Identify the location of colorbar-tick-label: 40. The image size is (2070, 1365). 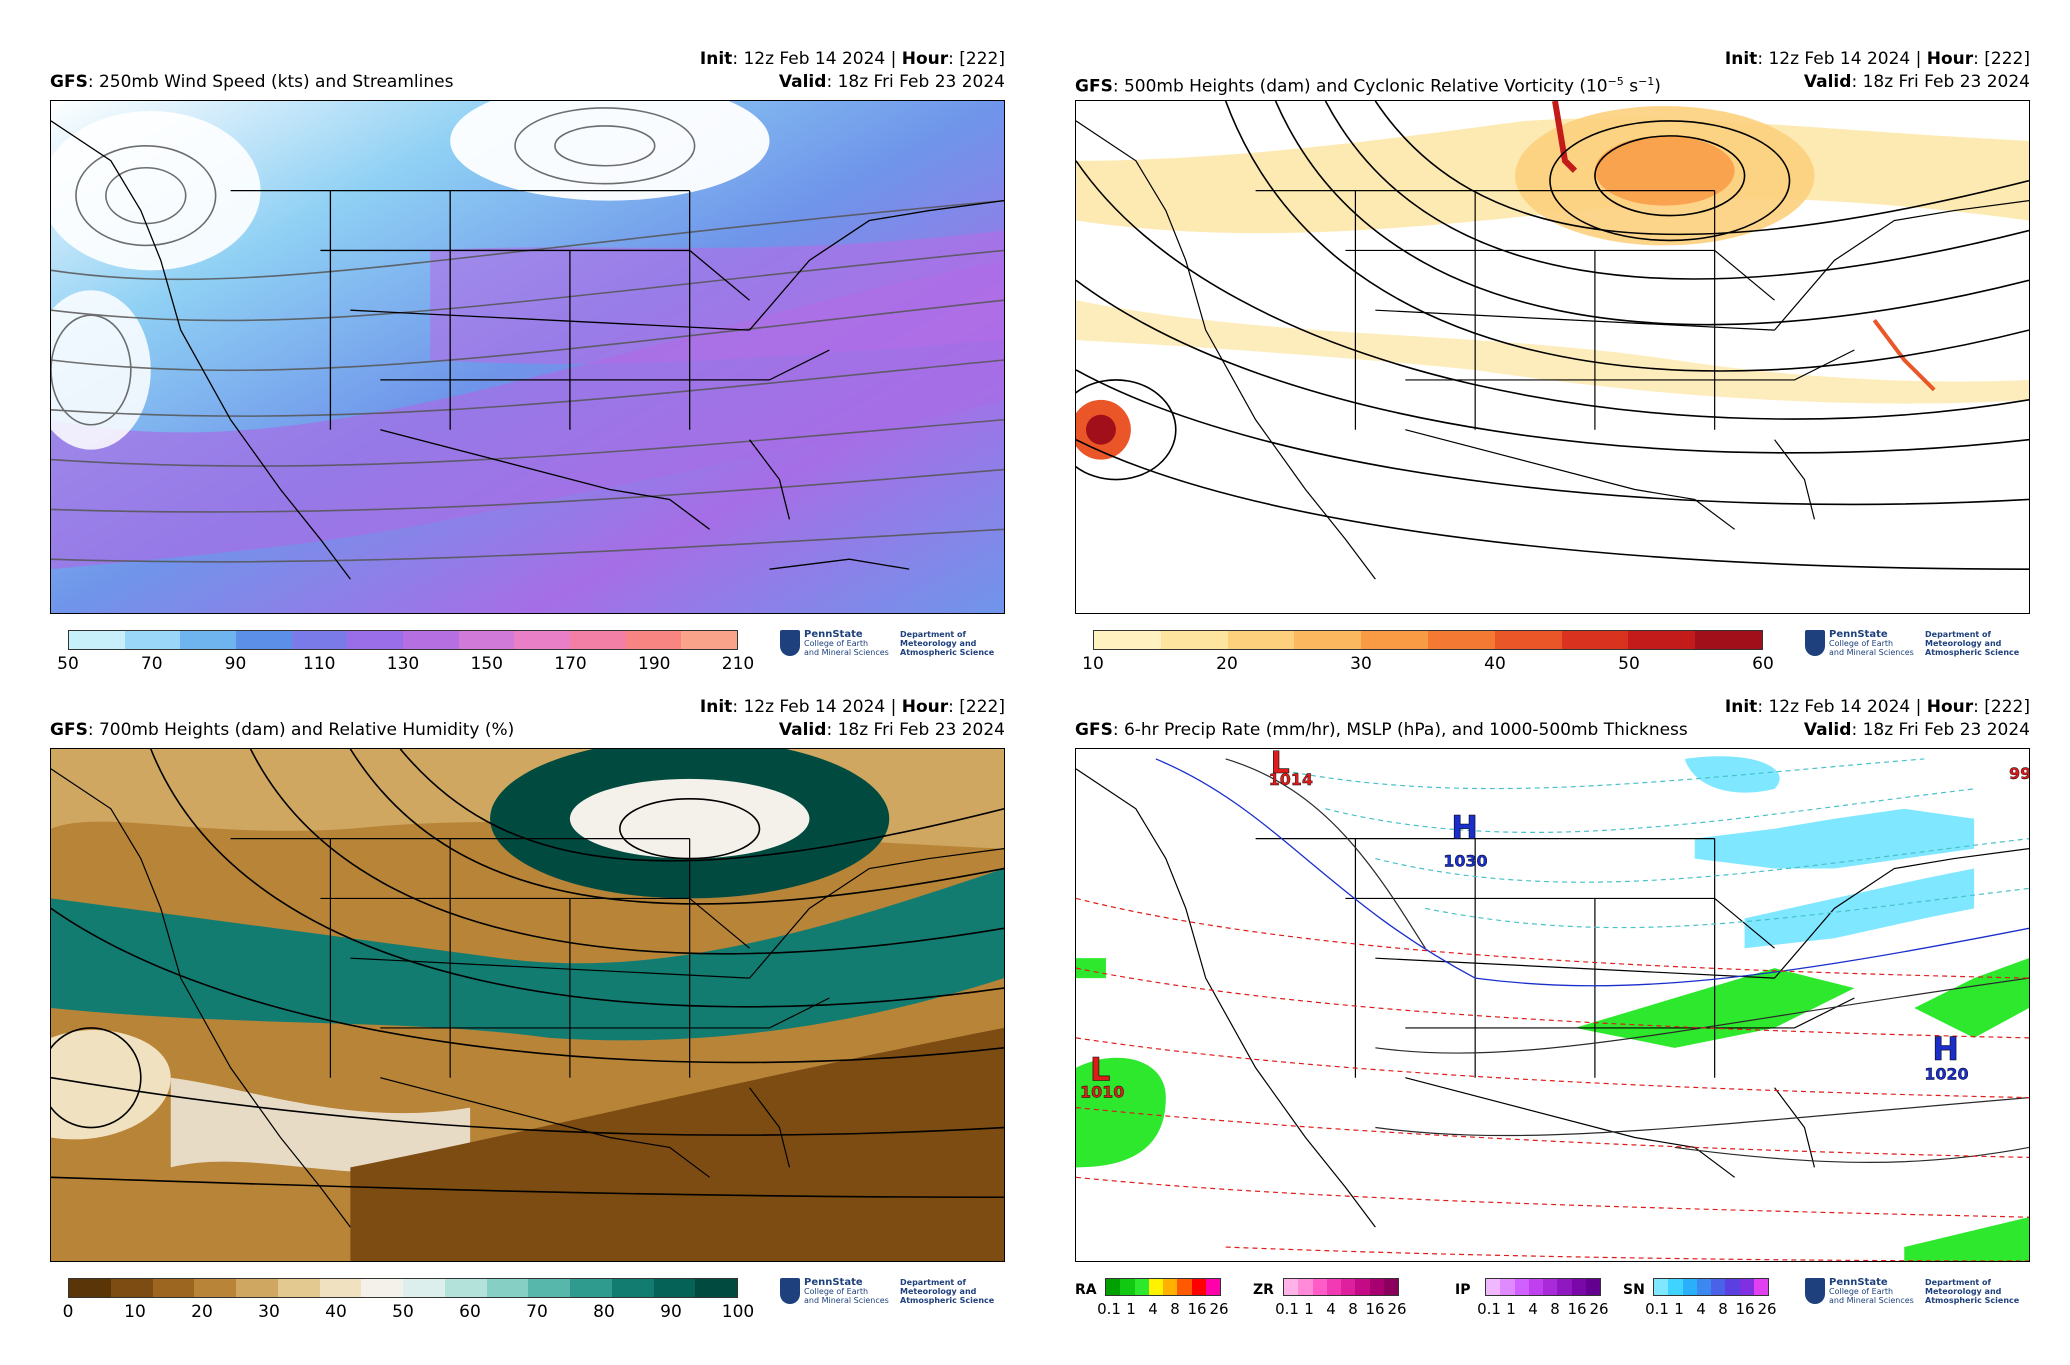
(1495, 664).